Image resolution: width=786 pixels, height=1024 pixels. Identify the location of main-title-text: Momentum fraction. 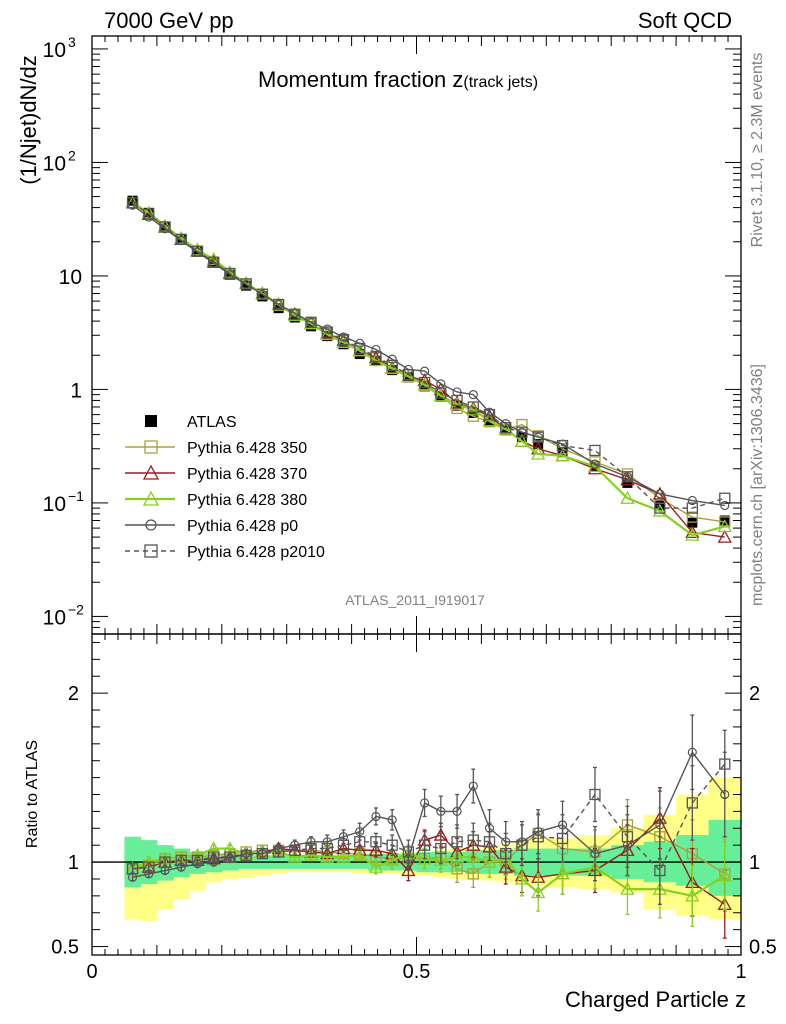
(355, 79).